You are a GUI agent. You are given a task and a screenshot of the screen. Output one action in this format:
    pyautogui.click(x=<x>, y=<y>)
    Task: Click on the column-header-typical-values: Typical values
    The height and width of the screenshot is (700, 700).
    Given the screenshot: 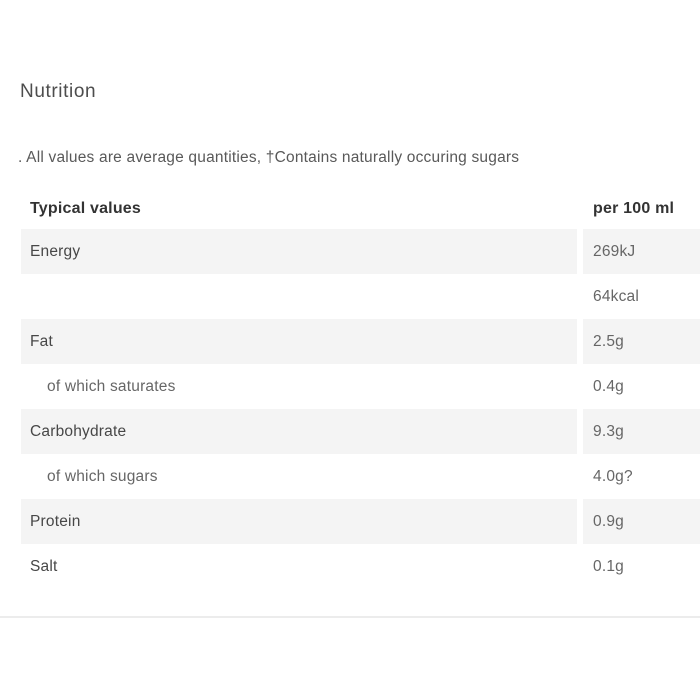 What is the action you would take?
    pyautogui.click(x=86, y=208)
    